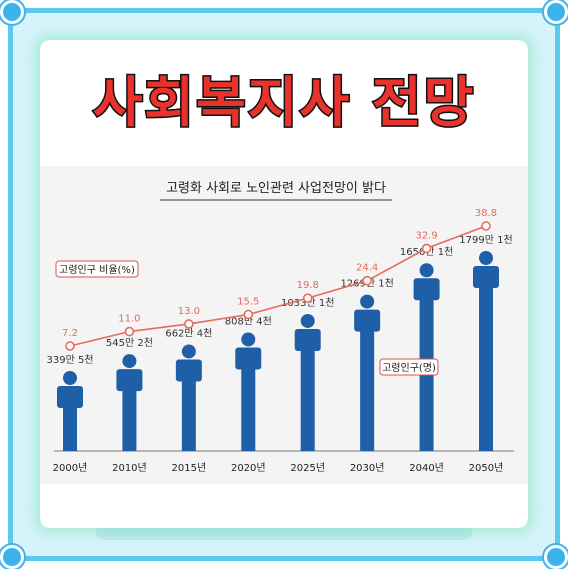  I want to click on bar-3: 808만 4천, so click(248, 383).